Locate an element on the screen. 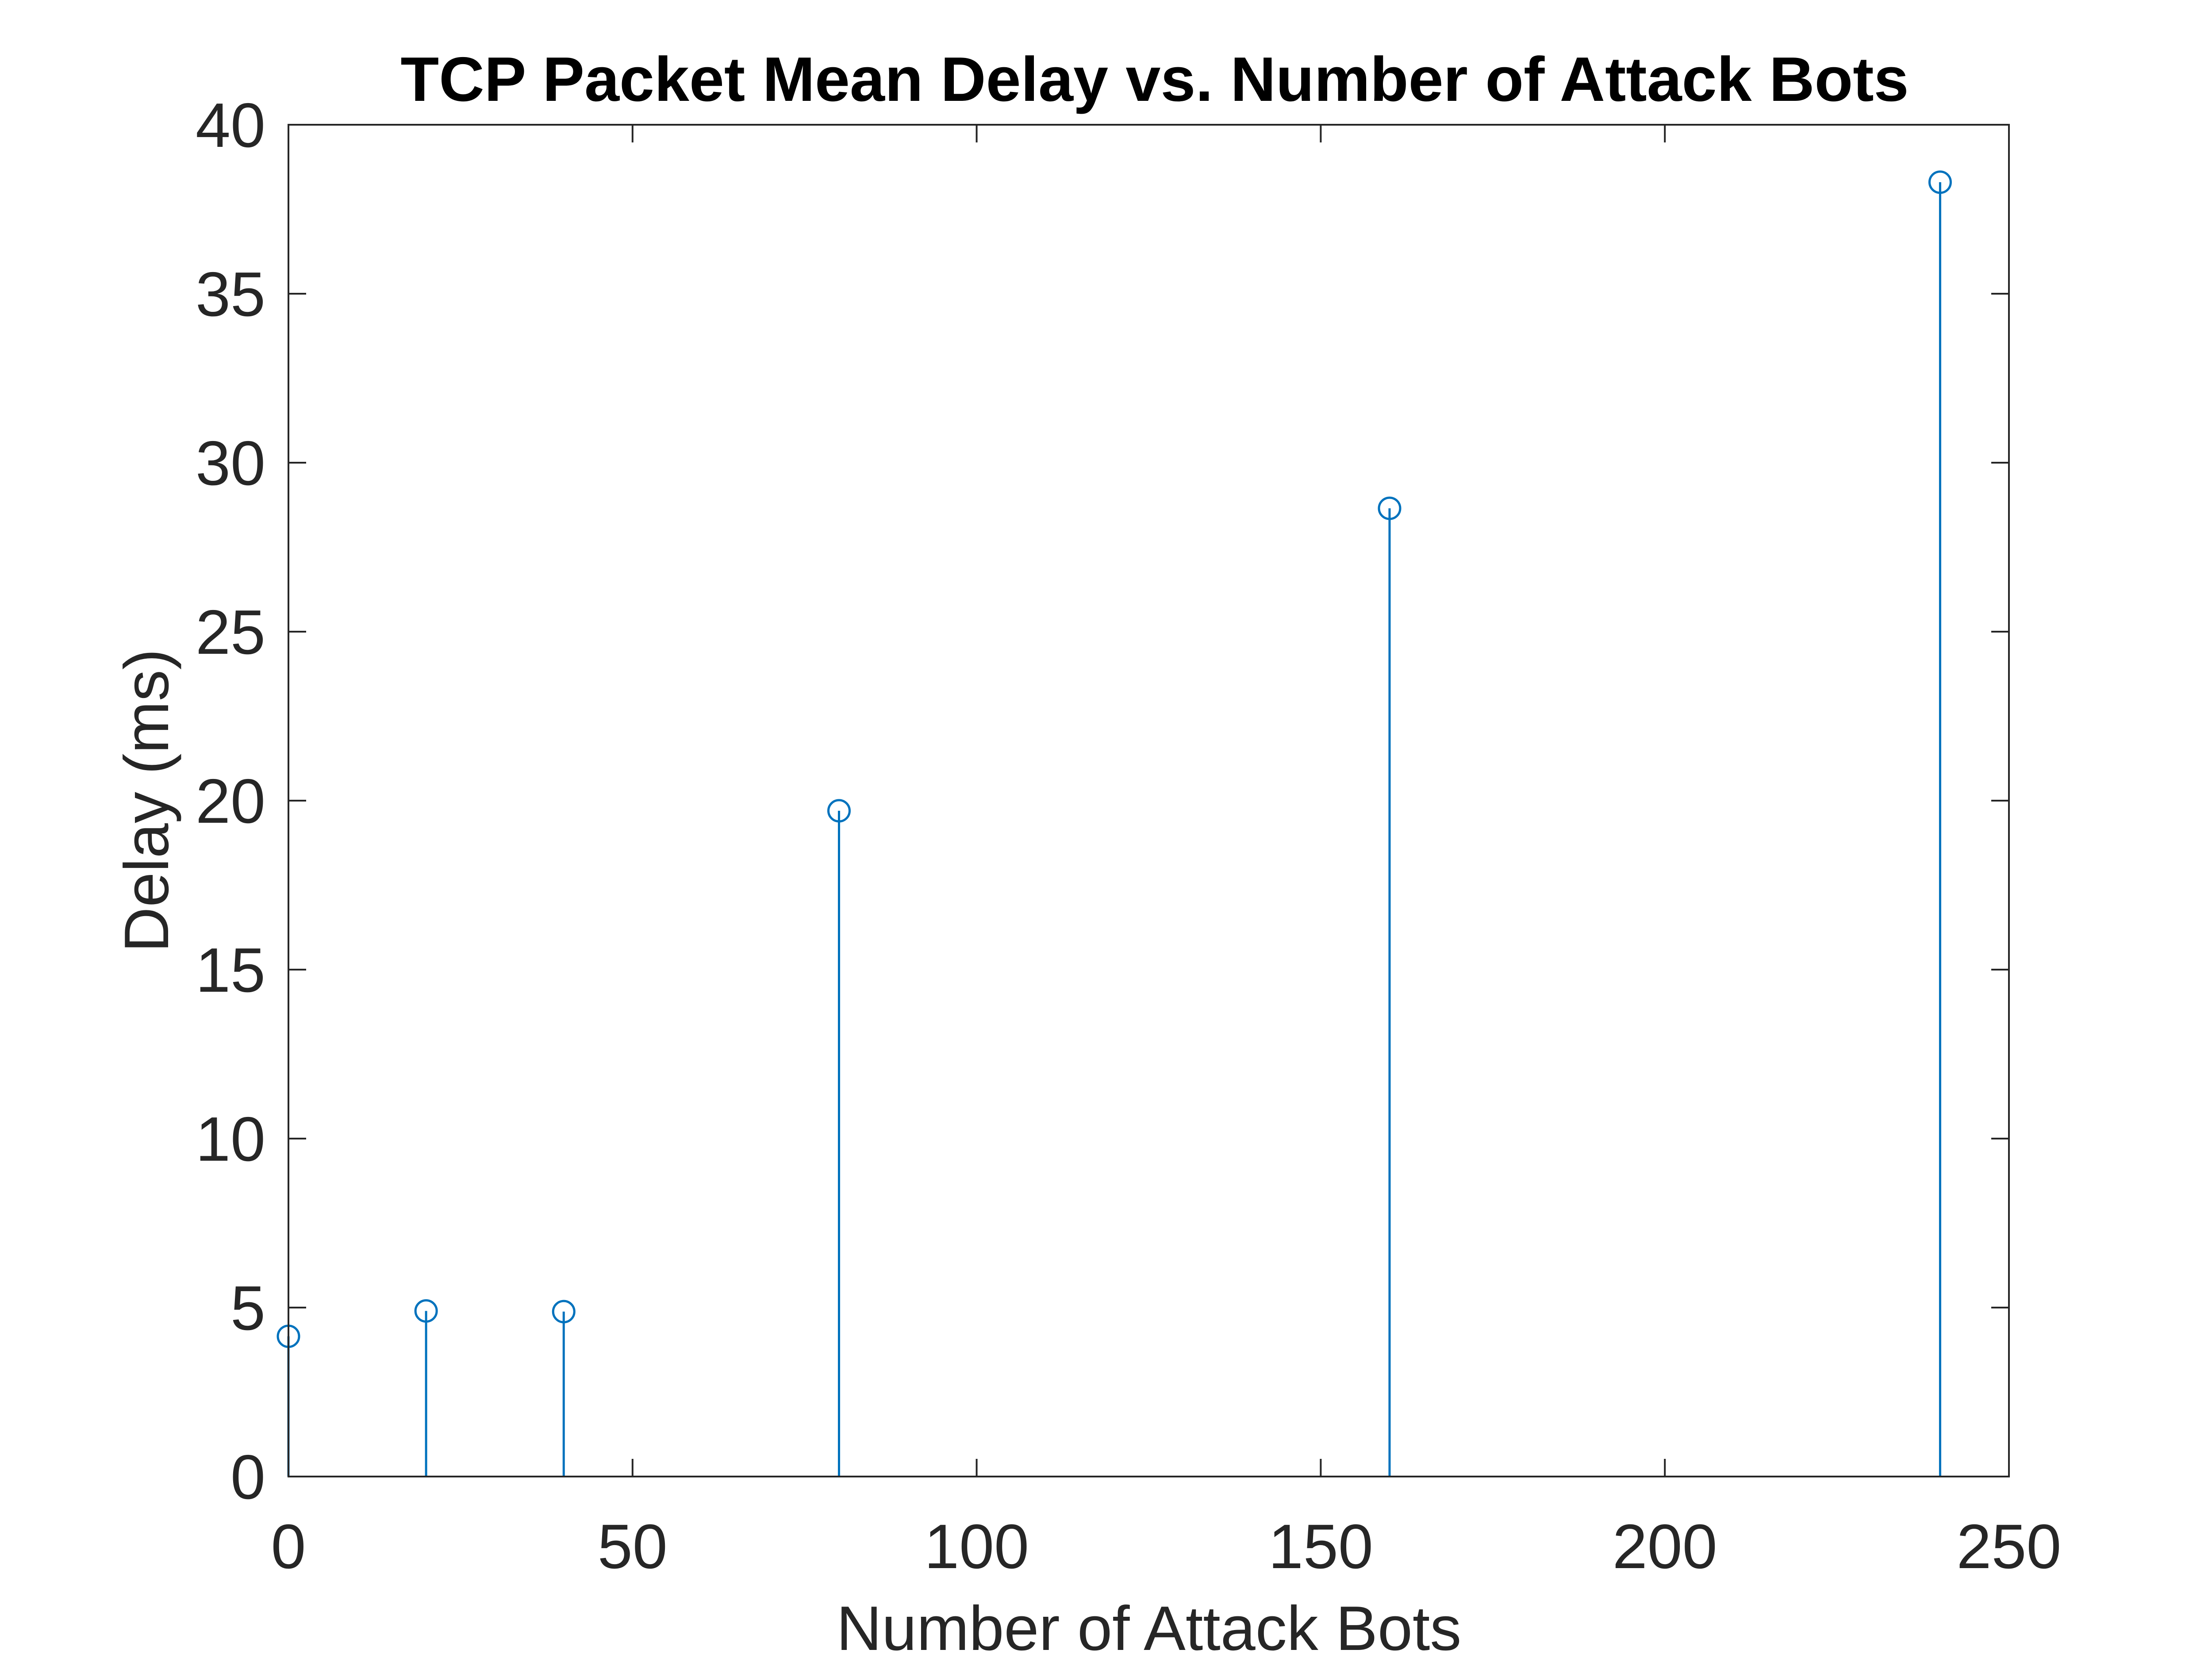 The width and height of the screenshot is (2212, 1661). y-tick-label-8: 40 is located at coordinates (231, 125).